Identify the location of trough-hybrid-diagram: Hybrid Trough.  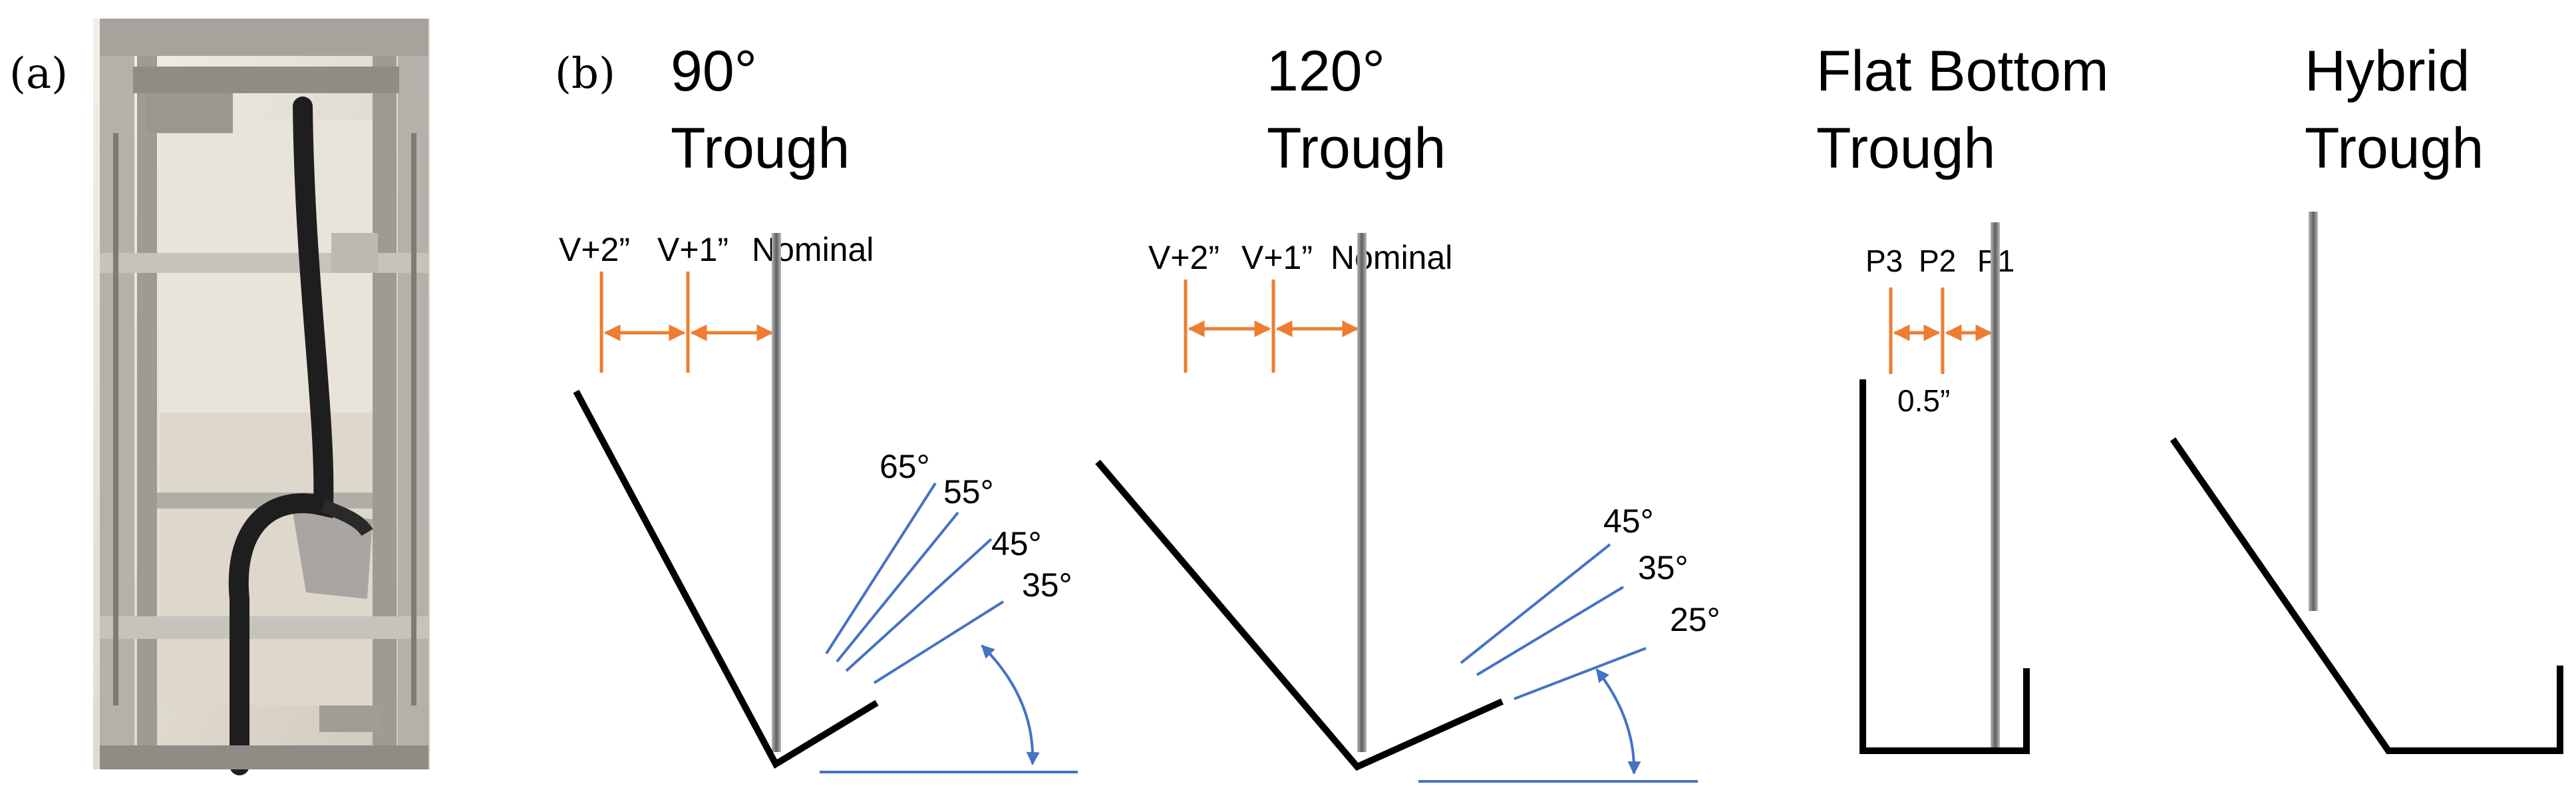
(2366, 396).